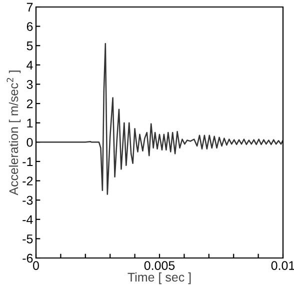  What do you see at coordinates (36, 265) in the screenshot?
I see `x-tick-label: 0` at bounding box center [36, 265].